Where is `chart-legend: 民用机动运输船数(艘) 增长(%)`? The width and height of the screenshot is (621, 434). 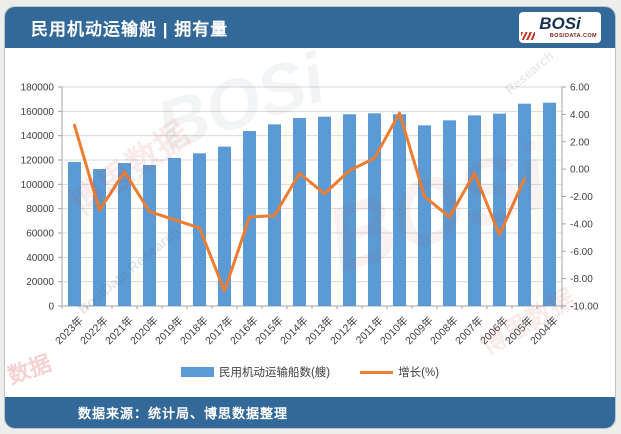 chart-legend: 民用机动运输船数(艘) 增长(%) is located at coordinates (310, 372).